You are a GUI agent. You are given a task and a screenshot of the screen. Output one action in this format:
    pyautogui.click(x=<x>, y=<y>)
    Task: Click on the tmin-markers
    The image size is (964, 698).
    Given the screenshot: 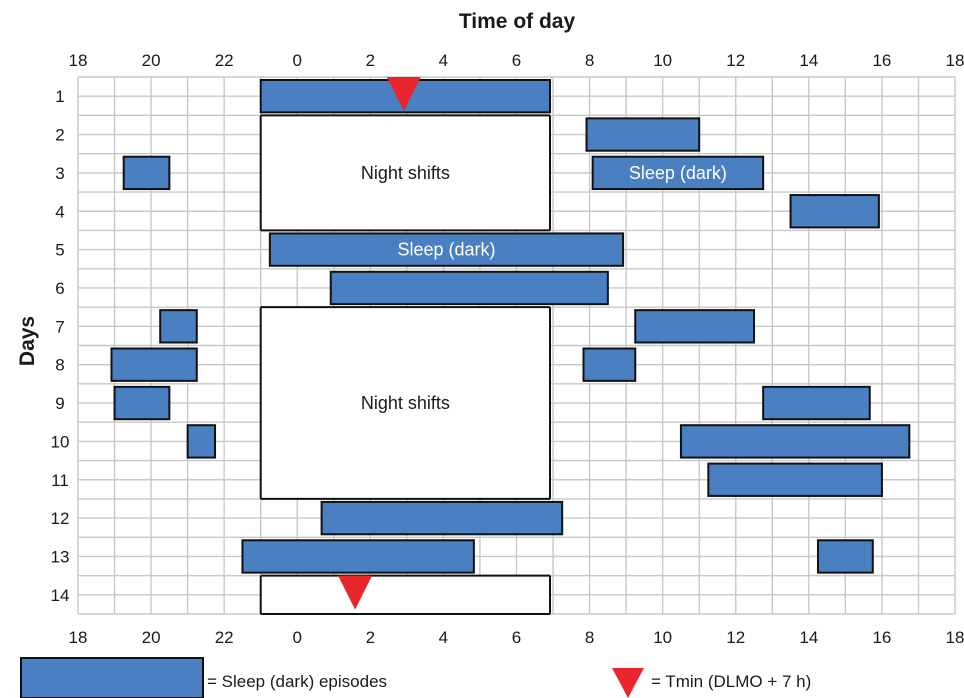 What is the action you would take?
    pyautogui.click(x=379, y=343)
    